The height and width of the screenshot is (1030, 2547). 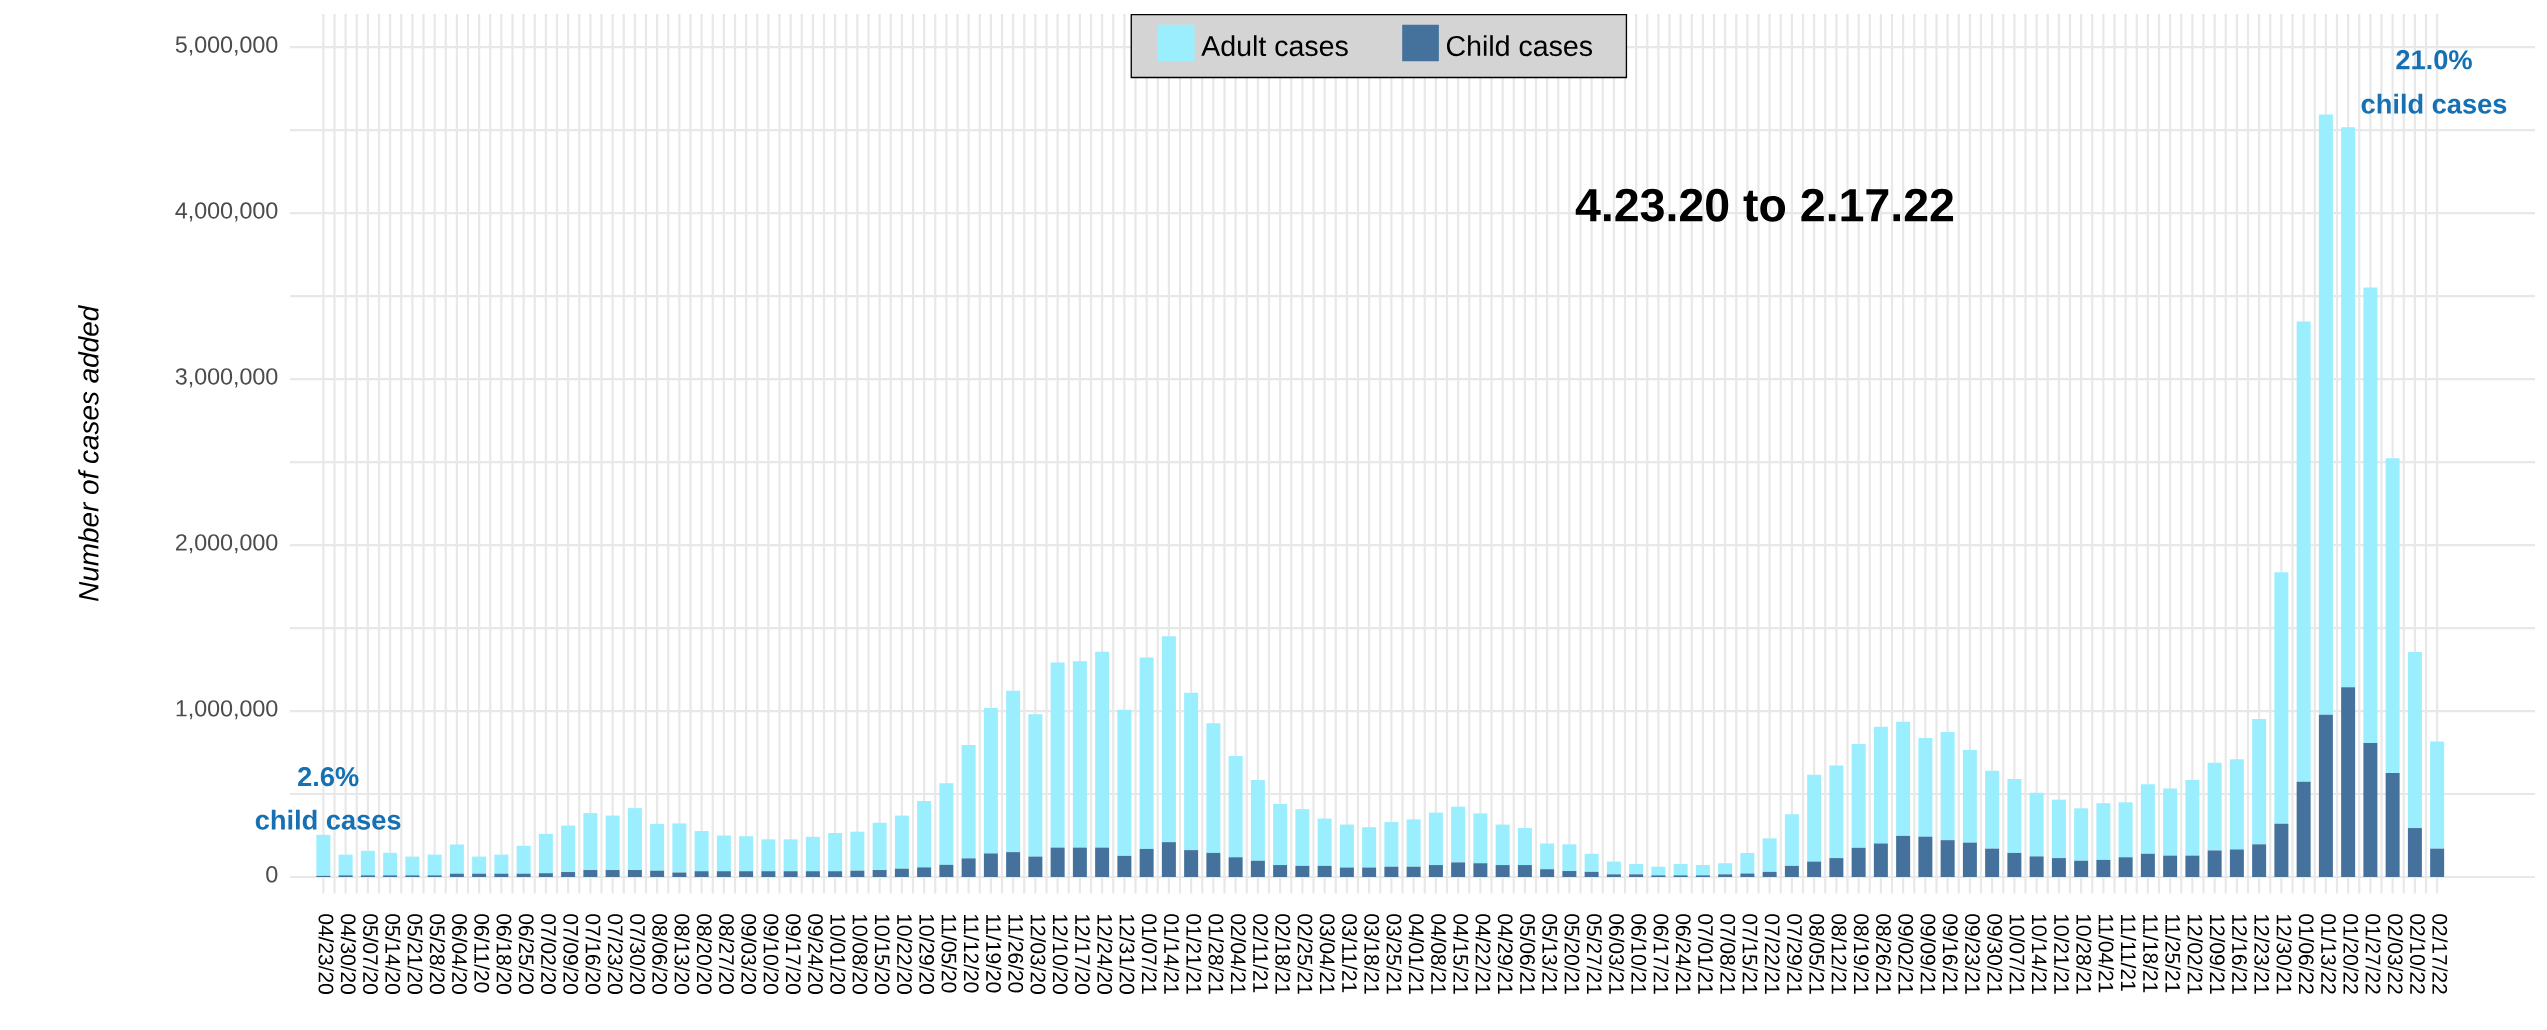 What do you see at coordinates (460, 954) in the screenshot?
I see `x-tick-label: 06/04/20` at bounding box center [460, 954].